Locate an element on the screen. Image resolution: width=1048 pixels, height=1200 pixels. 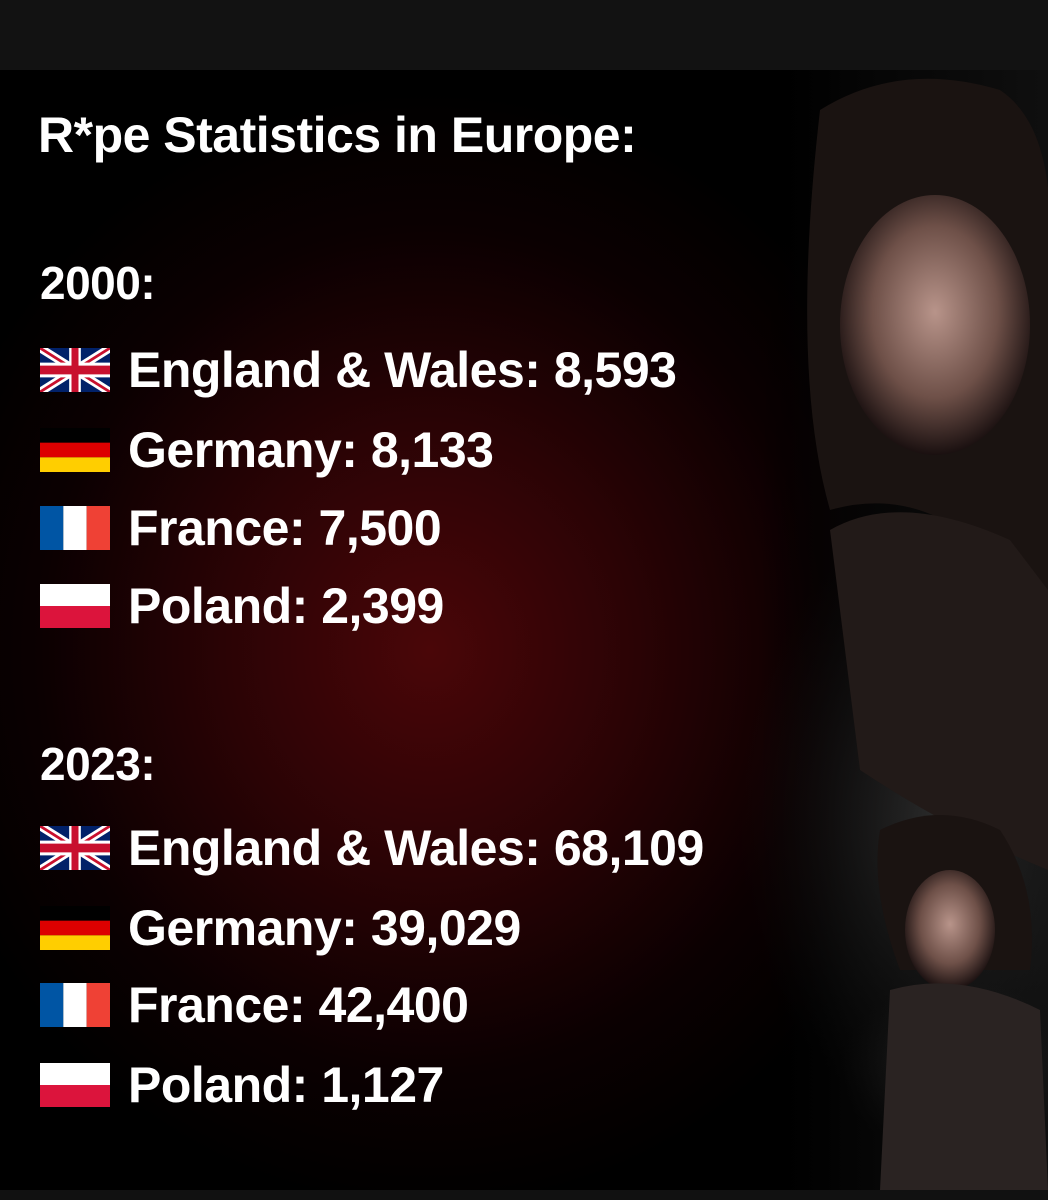
stat-text: Poland: 1,127 is located at coordinates (286, 1085).